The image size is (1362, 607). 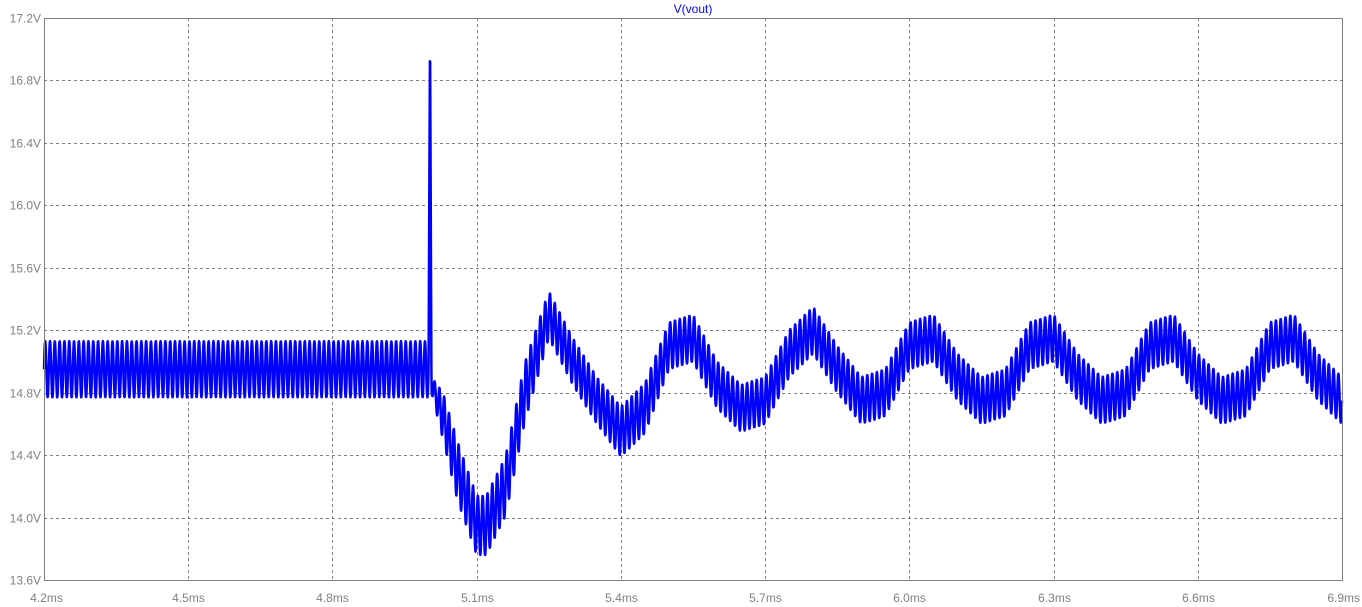 I want to click on x-tick-label: 6.6ms, so click(x=1198, y=598).